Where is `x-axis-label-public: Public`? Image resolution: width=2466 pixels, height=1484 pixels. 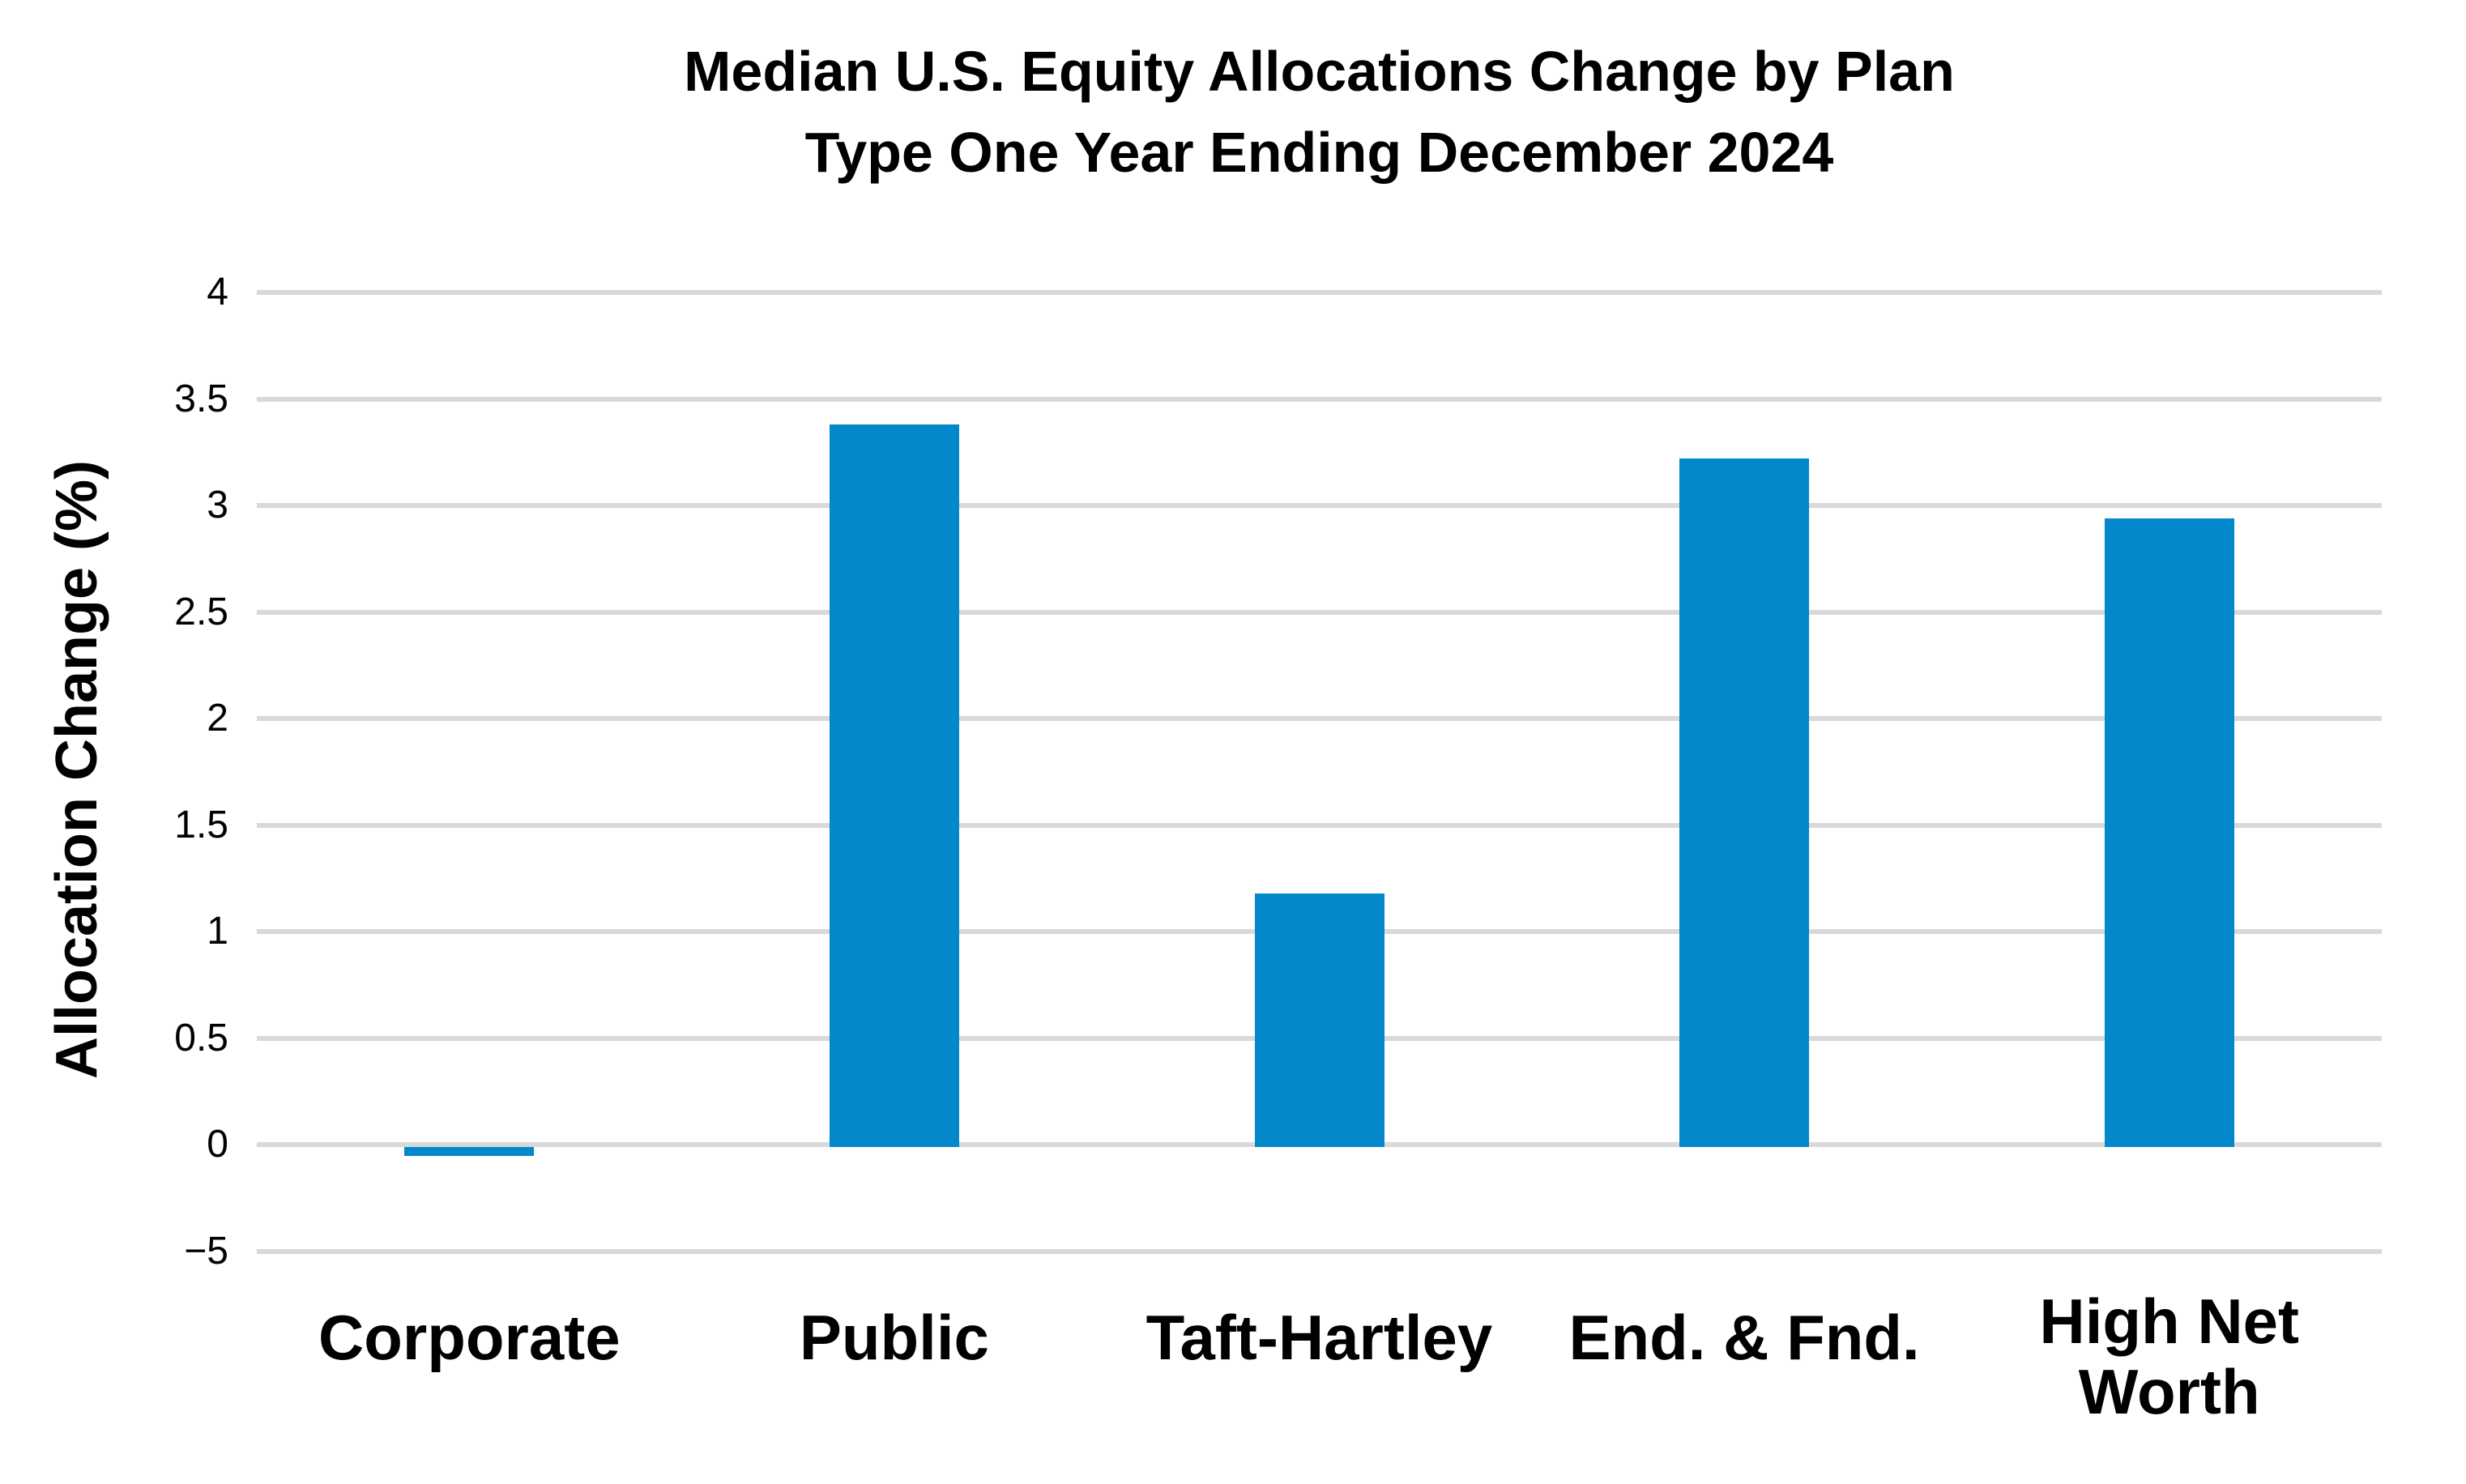
x-axis-label-public: Public is located at coordinates (894, 1337).